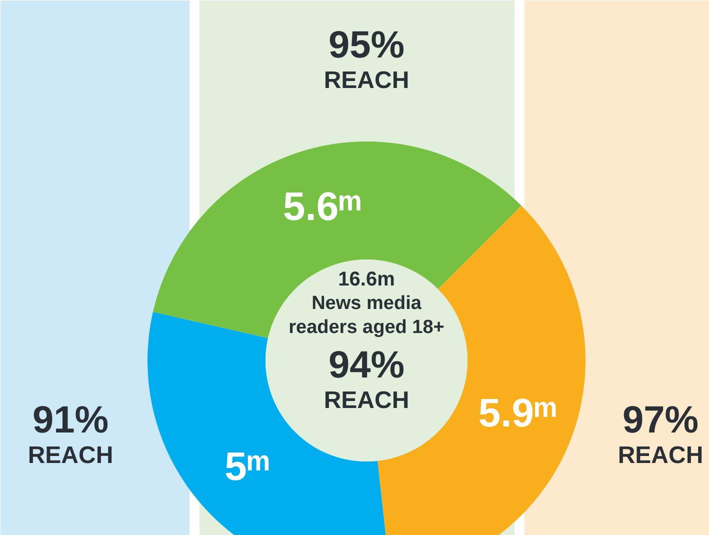 Image resolution: width=709 pixels, height=535 pixels. What do you see at coordinates (367, 59) in the screenshot?
I see `text: 95% REACH` at bounding box center [367, 59].